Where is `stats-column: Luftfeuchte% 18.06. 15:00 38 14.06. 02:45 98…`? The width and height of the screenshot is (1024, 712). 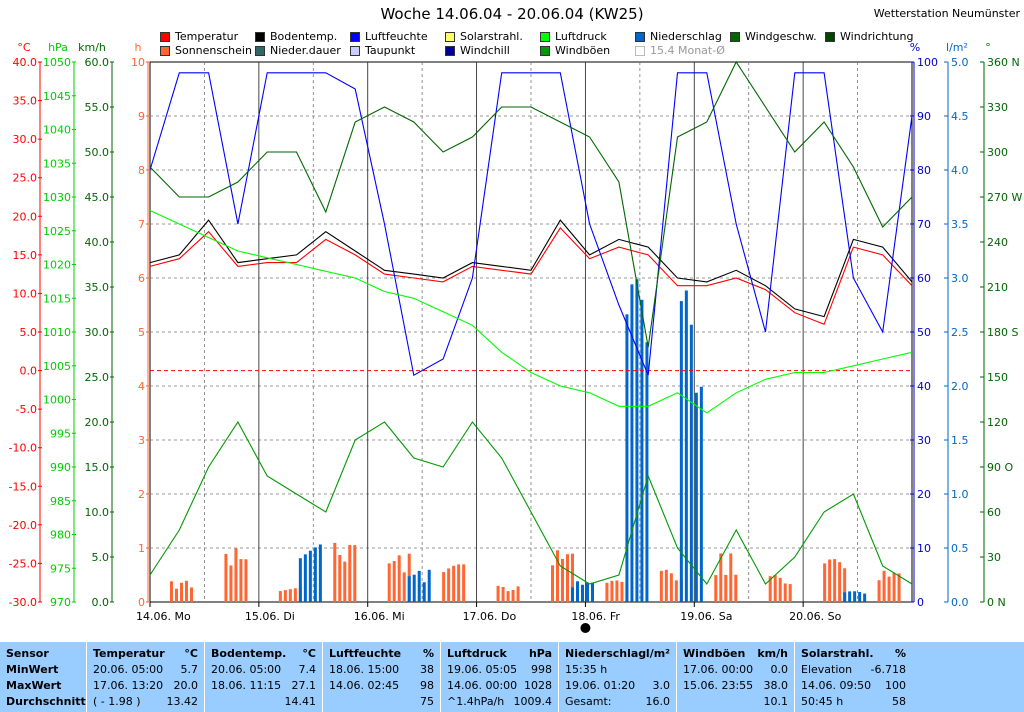
stats-column: Luftfeuchte% 18.06. 15:00 38 14.06. 02:45 98… is located at coordinates (381, 677).